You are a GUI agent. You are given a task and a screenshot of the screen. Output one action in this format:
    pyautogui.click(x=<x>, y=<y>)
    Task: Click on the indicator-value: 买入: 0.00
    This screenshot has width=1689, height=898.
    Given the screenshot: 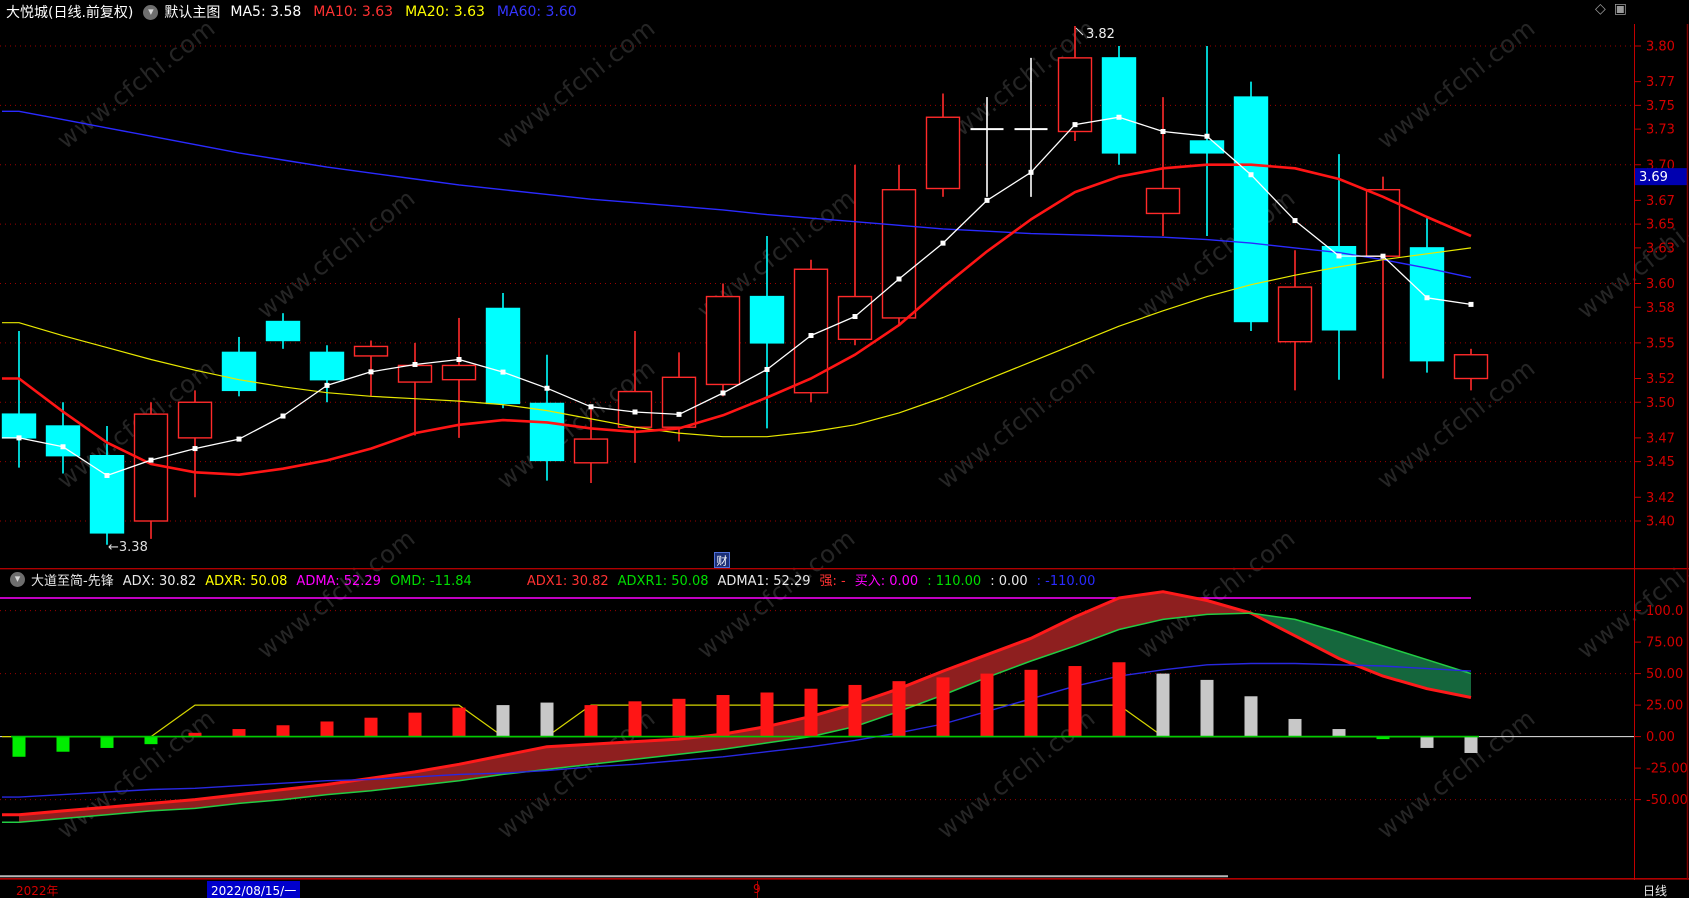 What is the action you would take?
    pyautogui.click(x=886, y=581)
    